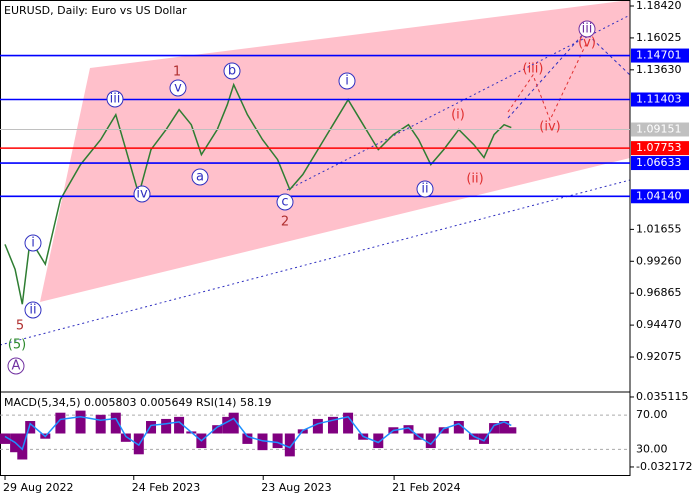  What do you see at coordinates (20, 326) in the screenshot?
I see `wave-label: 5` at bounding box center [20, 326].